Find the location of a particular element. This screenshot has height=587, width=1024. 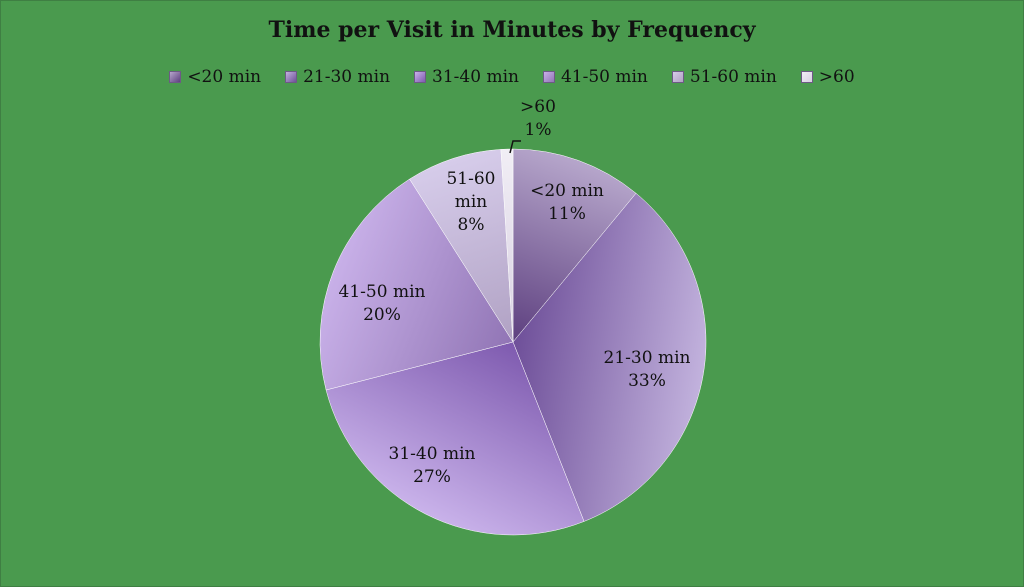

legend-item: 21-30 min is located at coordinates (337, 77).